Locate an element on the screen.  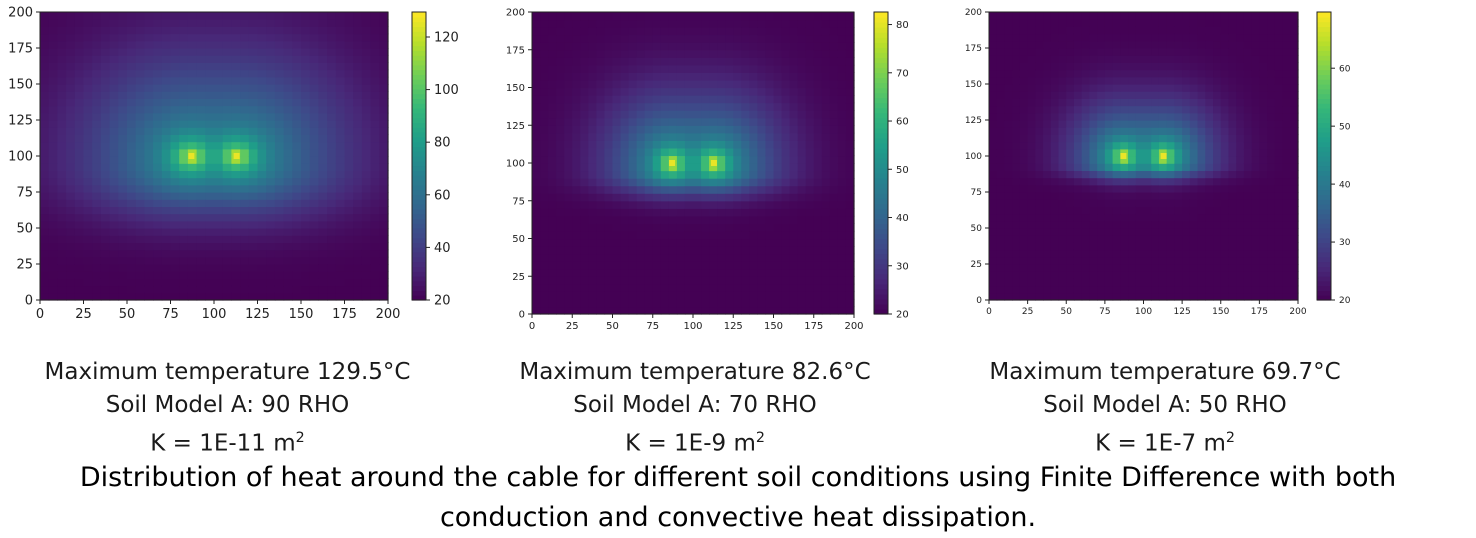
y-tick-label: 175 is located at coordinates (20, 49).